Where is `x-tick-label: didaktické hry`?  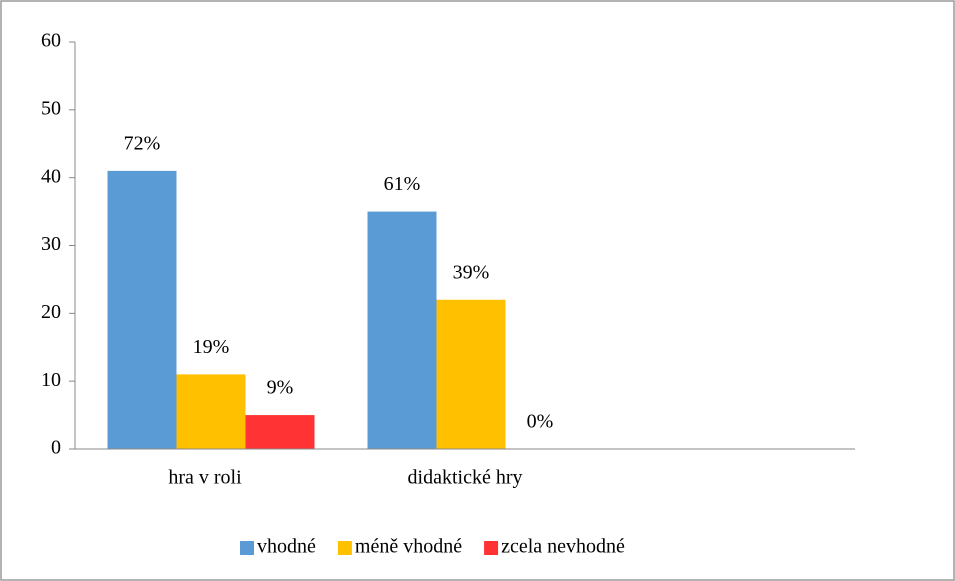 x-tick-label: didaktické hry is located at coordinates (465, 478).